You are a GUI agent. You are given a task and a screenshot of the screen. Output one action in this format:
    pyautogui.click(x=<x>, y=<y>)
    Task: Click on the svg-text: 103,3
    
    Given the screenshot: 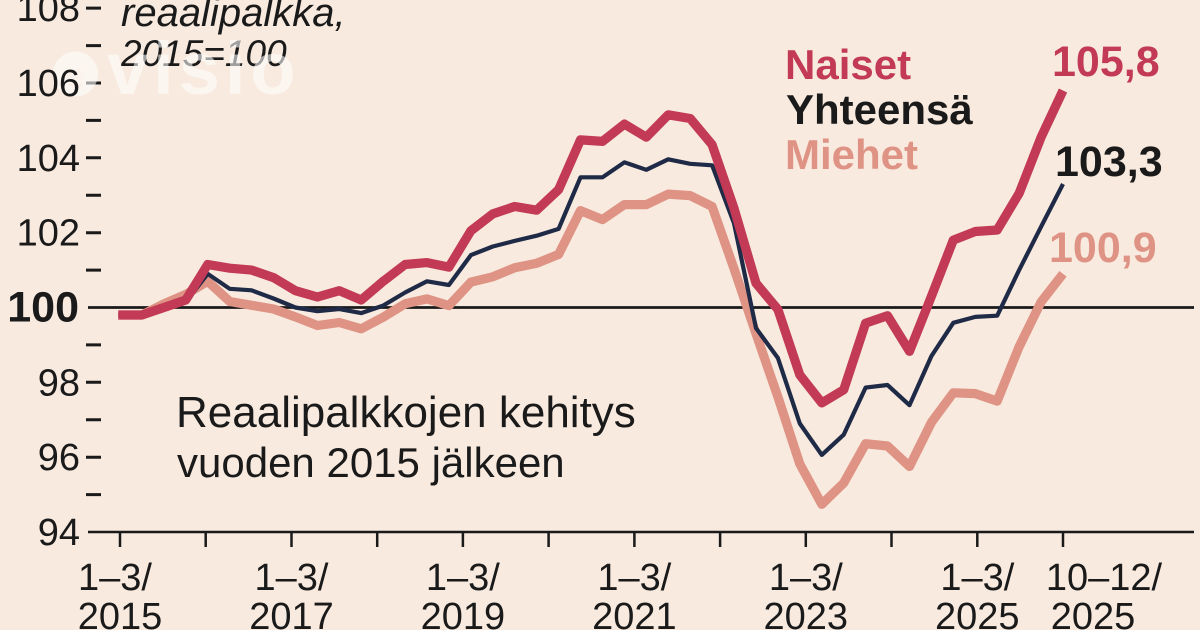 What is the action you would take?
    pyautogui.click(x=1109, y=162)
    